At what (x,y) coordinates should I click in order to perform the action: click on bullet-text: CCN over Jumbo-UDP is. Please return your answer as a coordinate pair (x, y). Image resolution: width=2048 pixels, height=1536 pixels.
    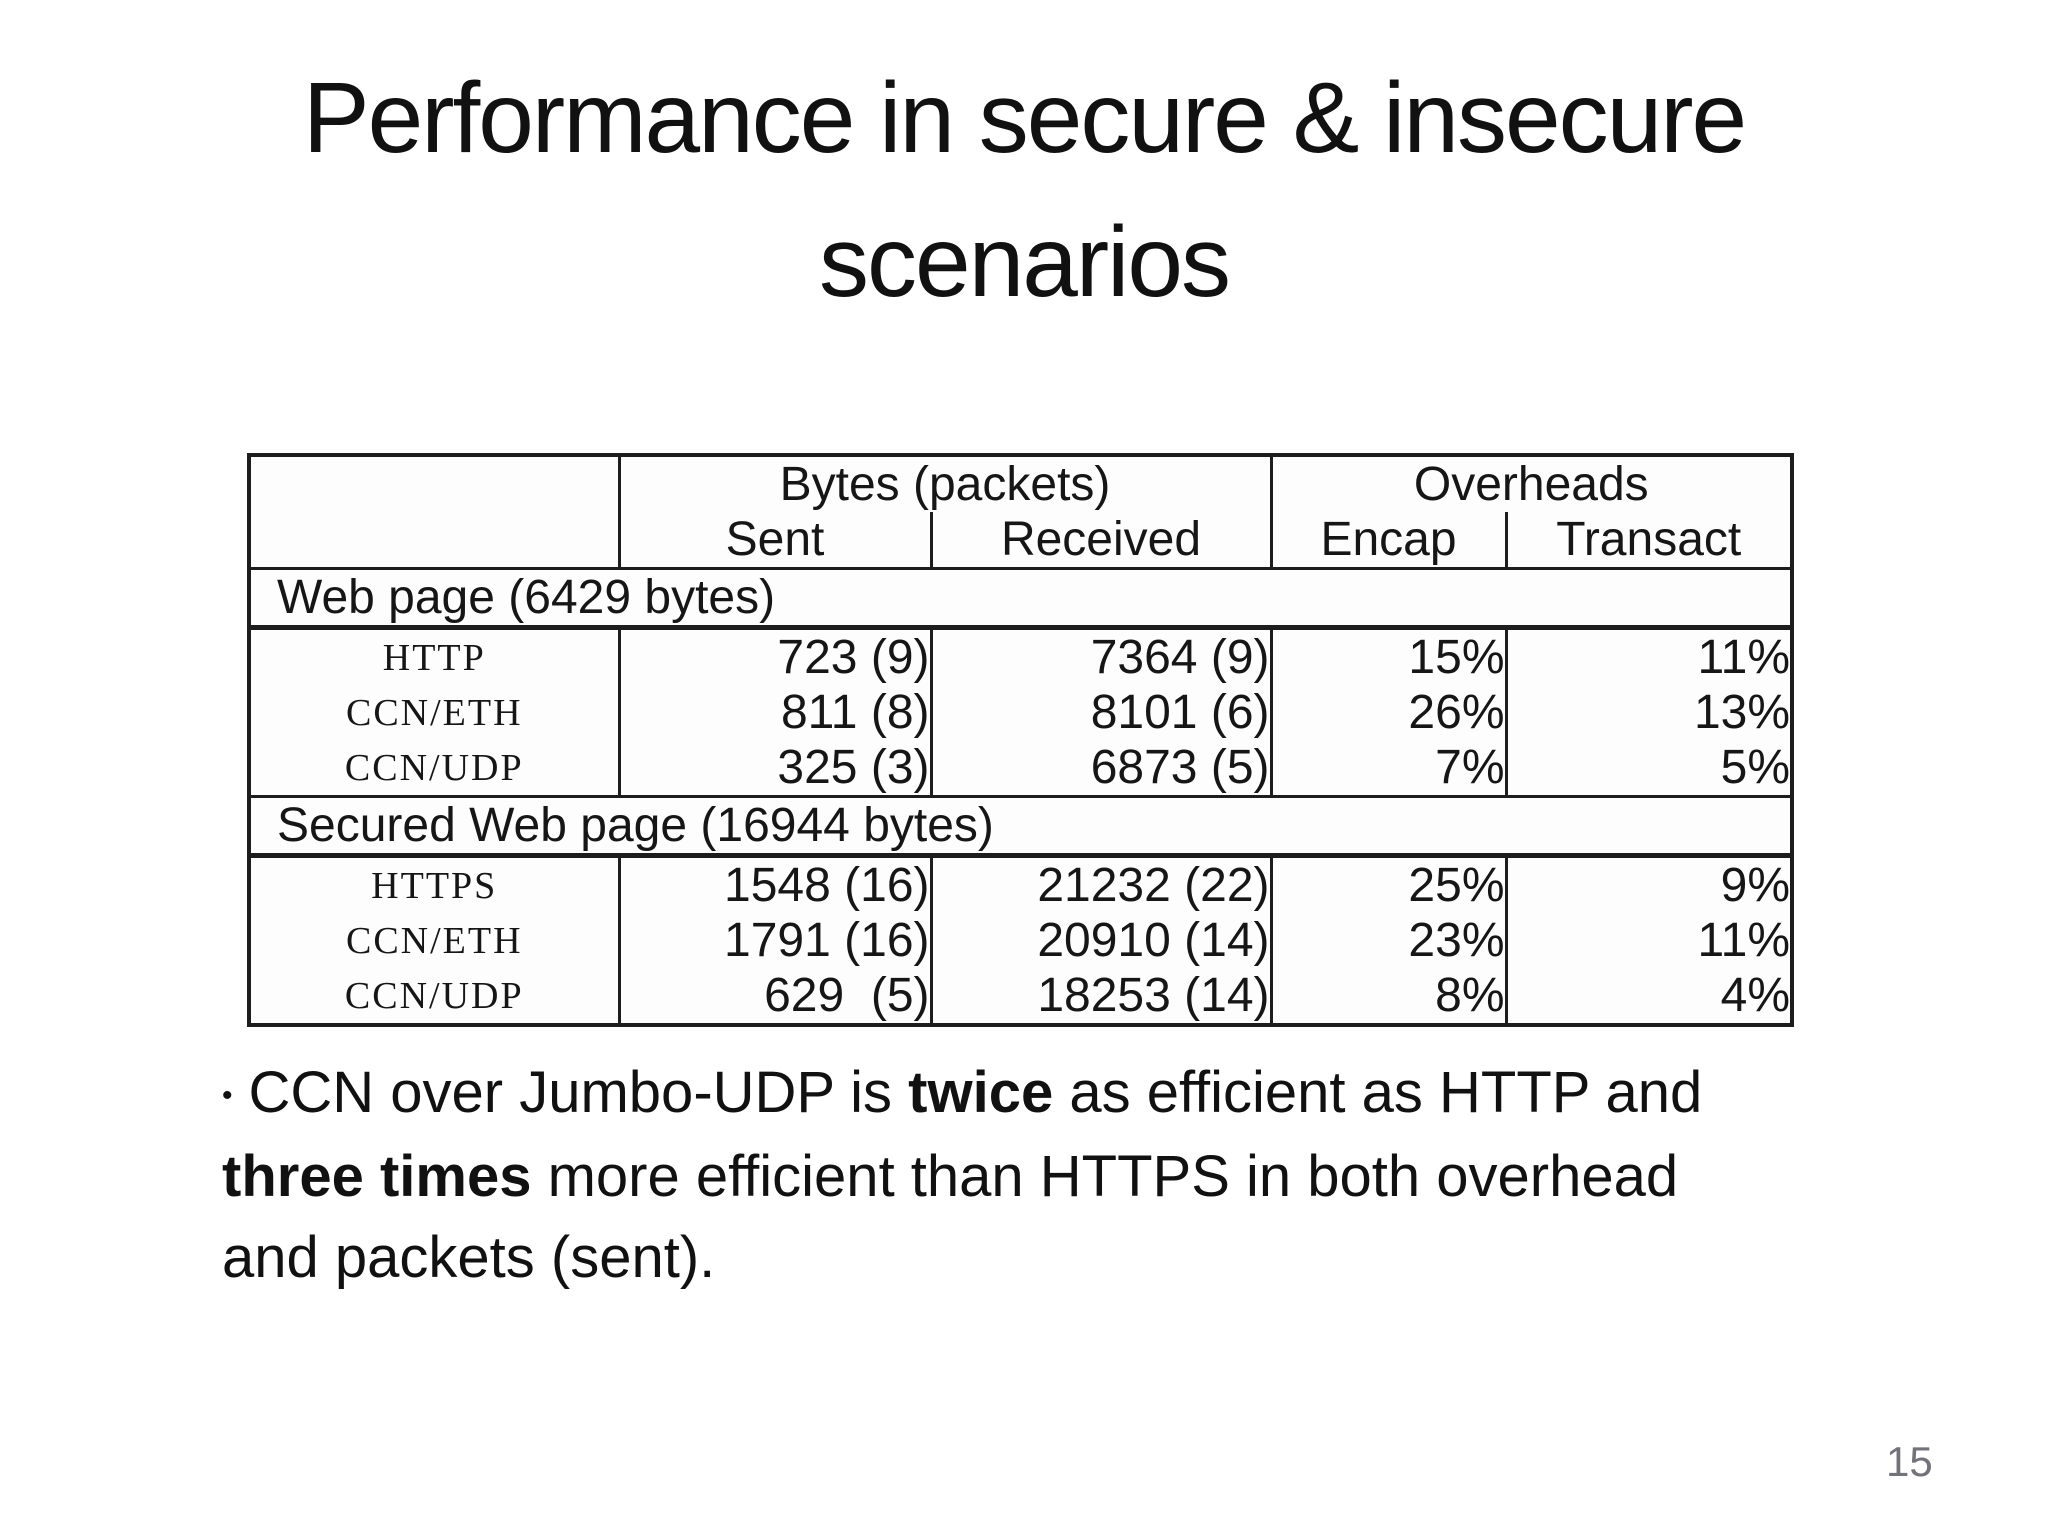
    Looking at the image, I should click on (578, 1092).